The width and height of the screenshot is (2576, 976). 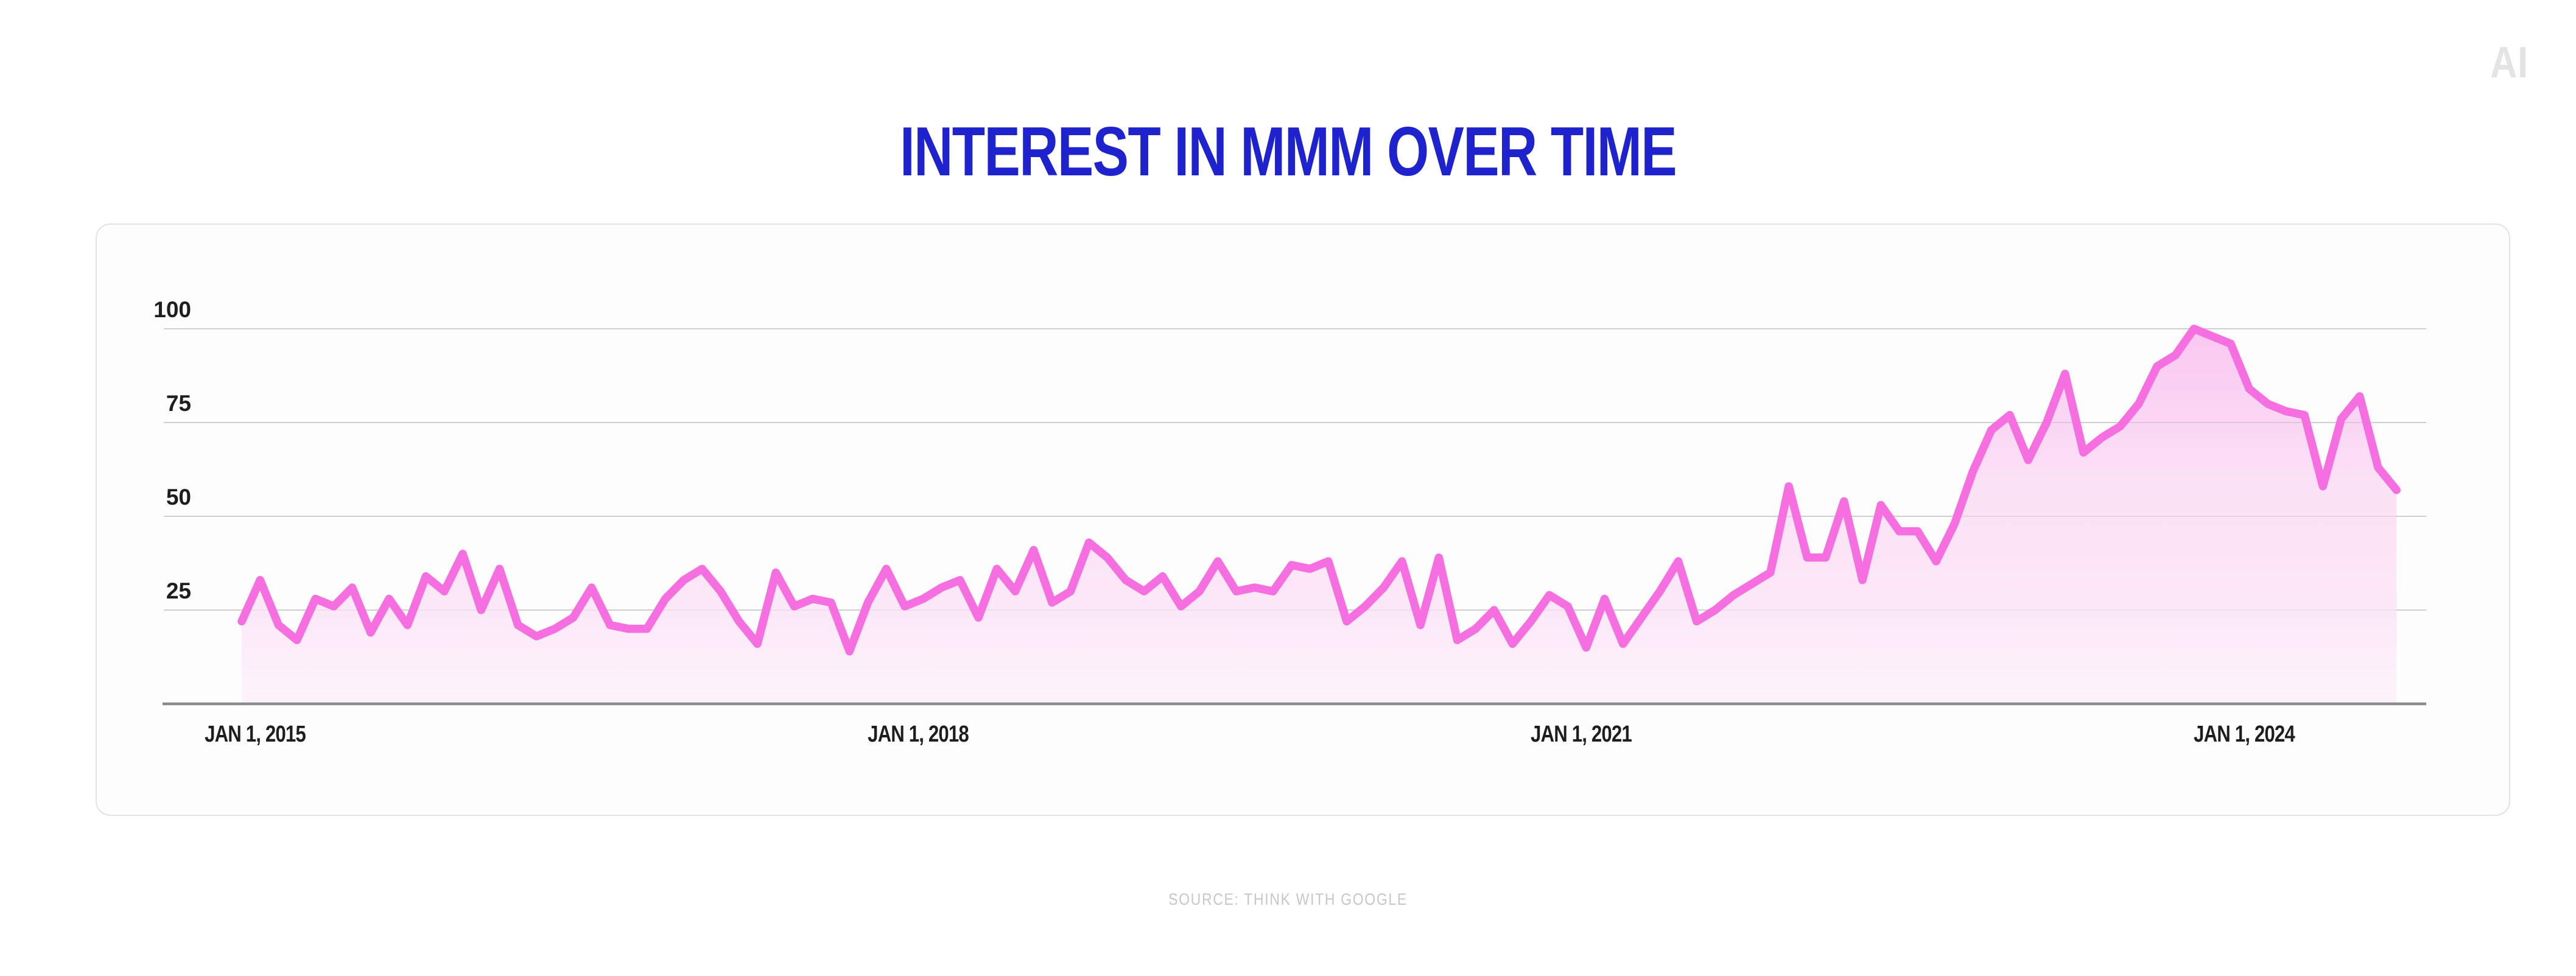 I want to click on x-tick-label-108: JAN 1, 2024, so click(x=2244, y=734).